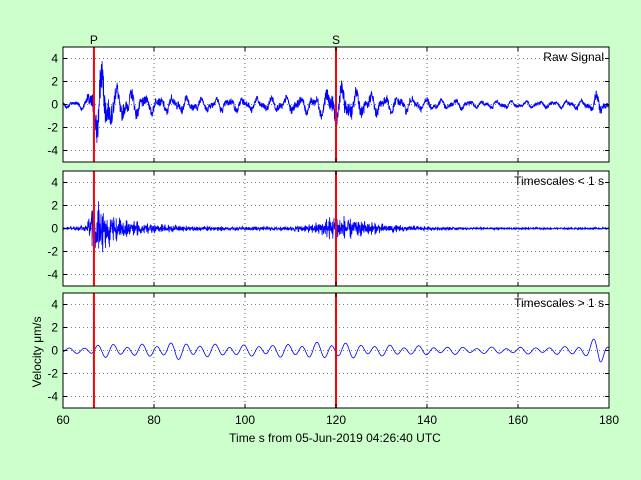 The width and height of the screenshot is (641, 480). Describe the element at coordinates (427, 420) in the screenshot. I see `x-tick-label: 140` at that location.